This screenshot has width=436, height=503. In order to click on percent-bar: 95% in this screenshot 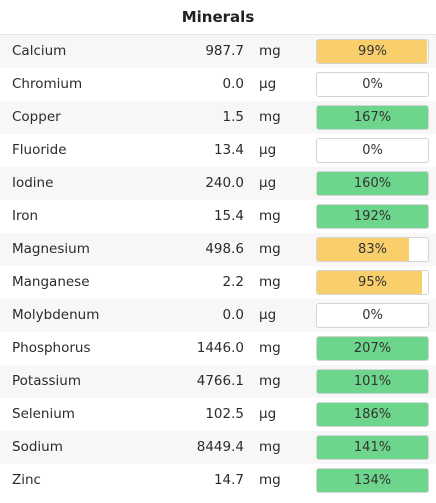, I will do `click(372, 282)`.